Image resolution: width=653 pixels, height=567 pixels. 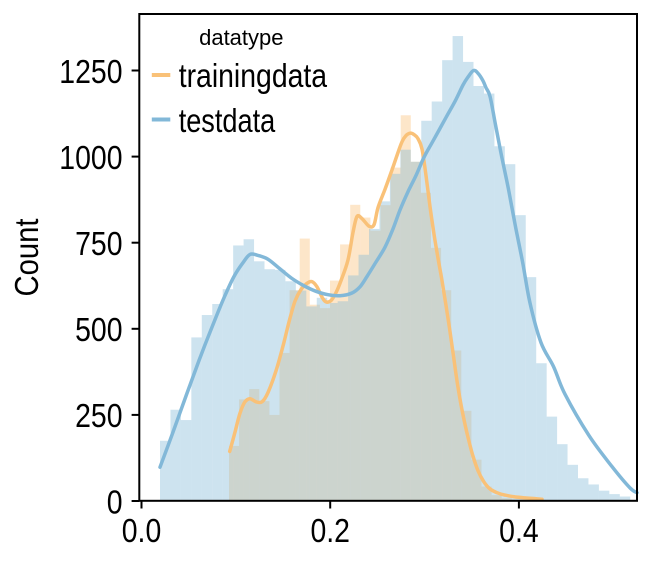 What do you see at coordinates (519, 530) in the screenshot?
I see `svg-text: 0.4` at bounding box center [519, 530].